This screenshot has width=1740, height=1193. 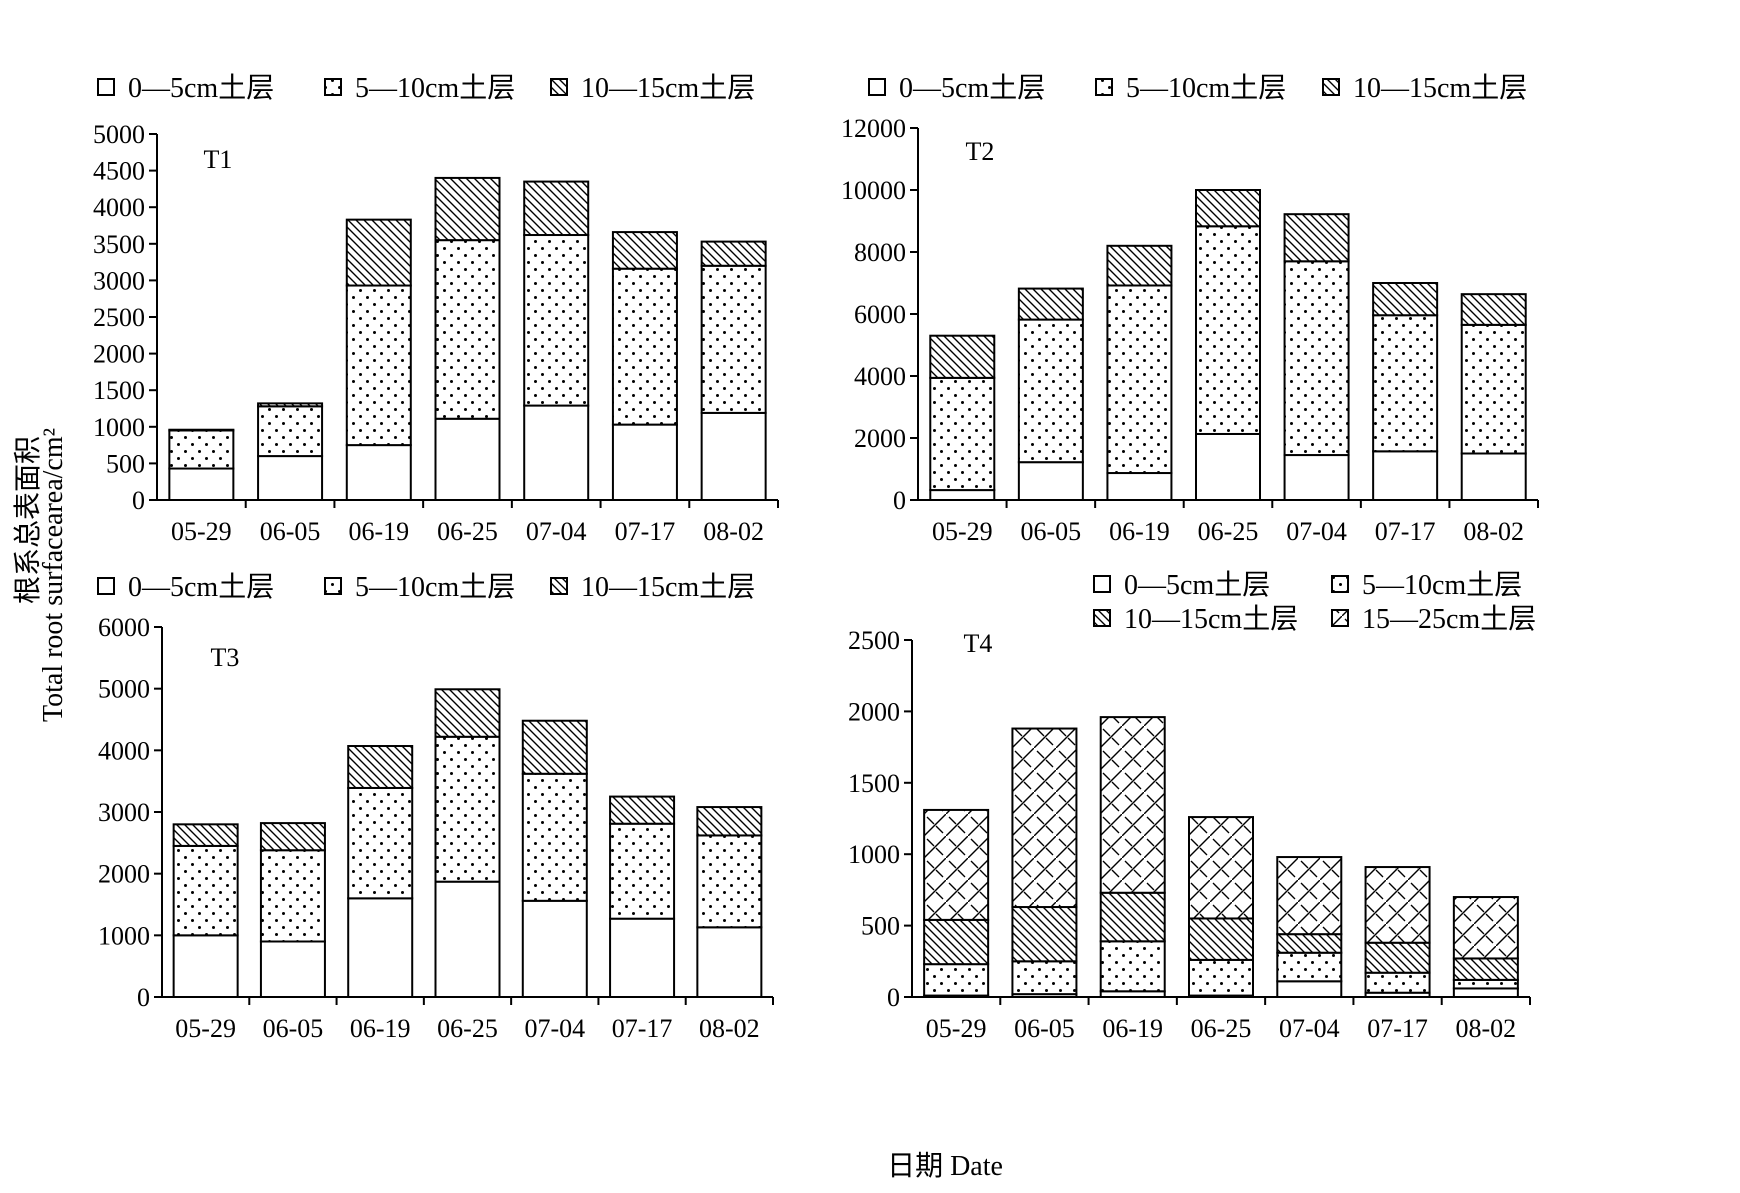 I want to click on y-tick-label: 6000, so click(x=880, y=314).